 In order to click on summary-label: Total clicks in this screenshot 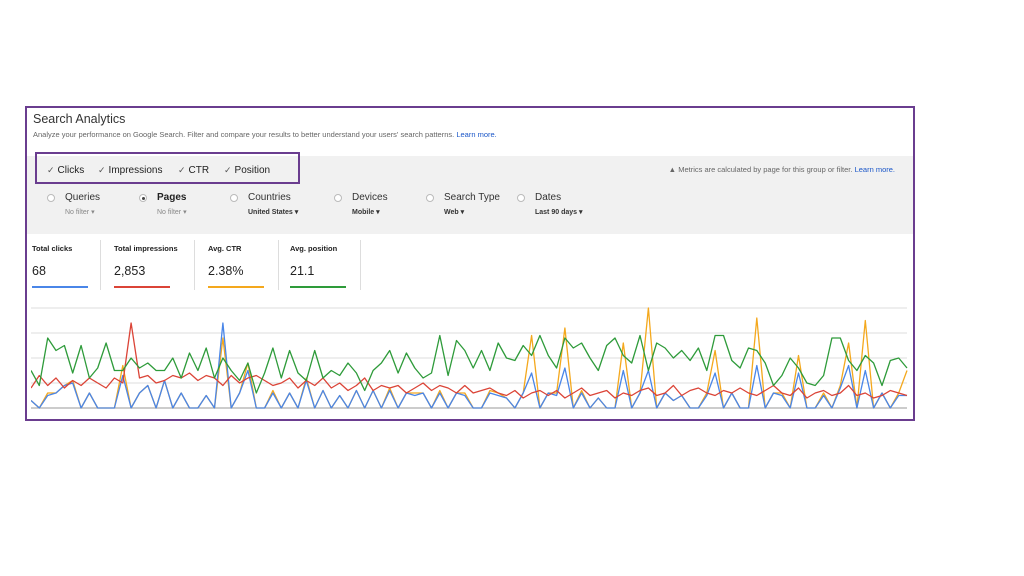, I will do `click(52, 248)`.